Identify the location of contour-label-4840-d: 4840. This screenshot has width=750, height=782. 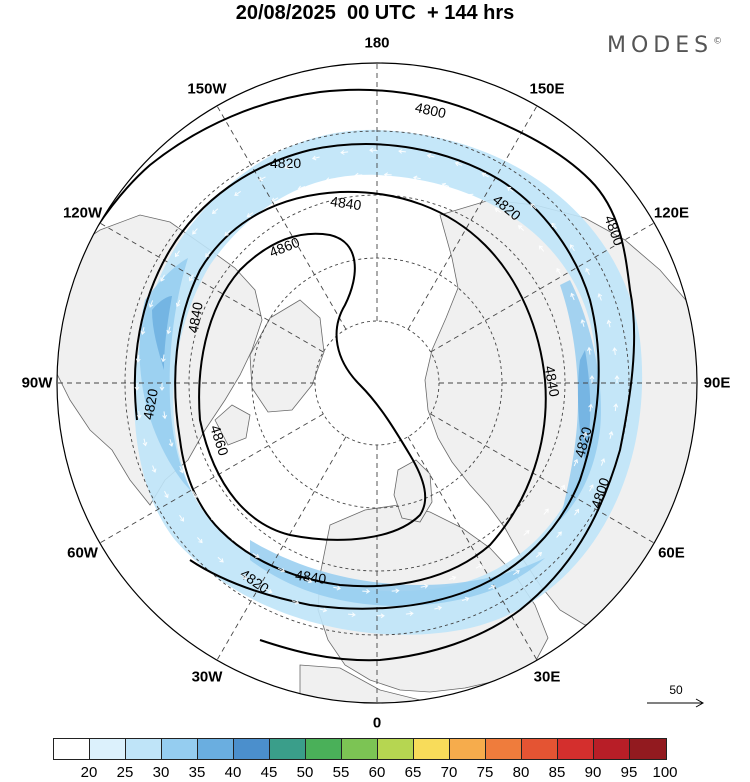
(310, 577).